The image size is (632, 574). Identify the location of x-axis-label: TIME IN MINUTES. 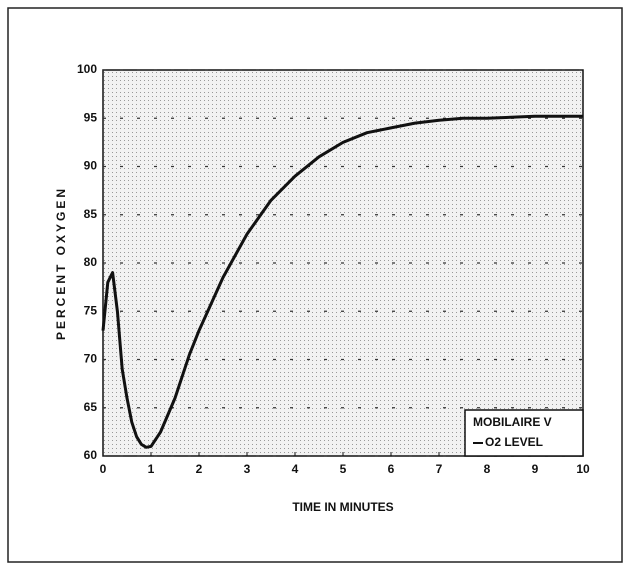
(342, 507).